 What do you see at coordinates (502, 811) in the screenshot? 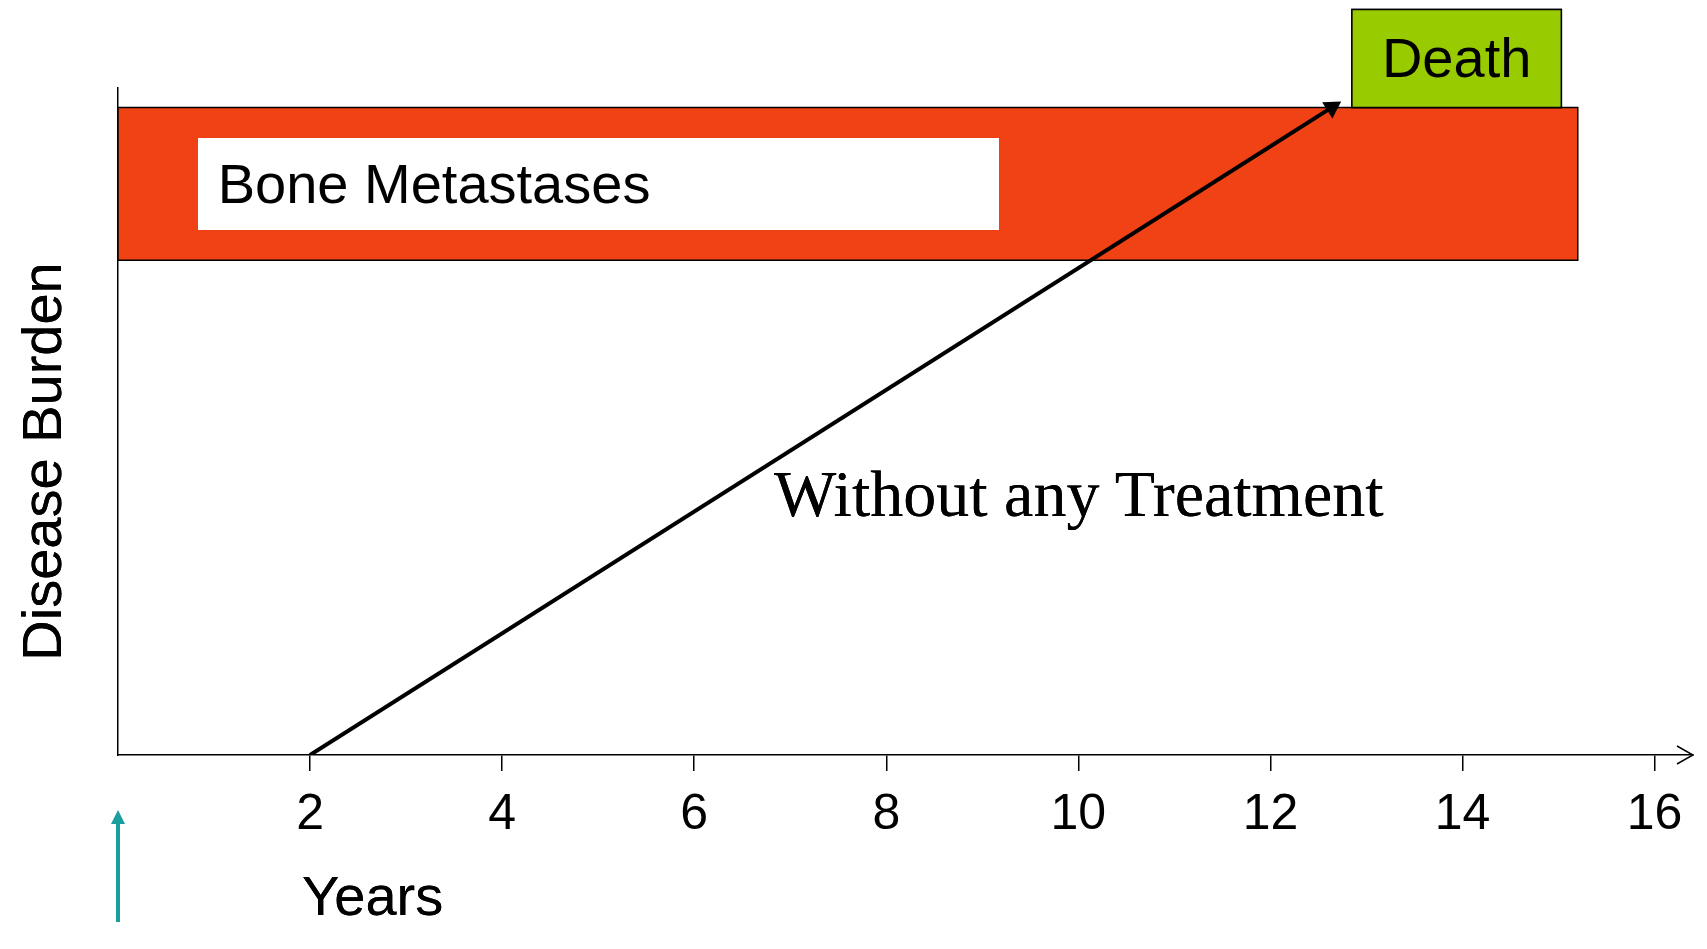
I see `x-tick-label: 4` at bounding box center [502, 811].